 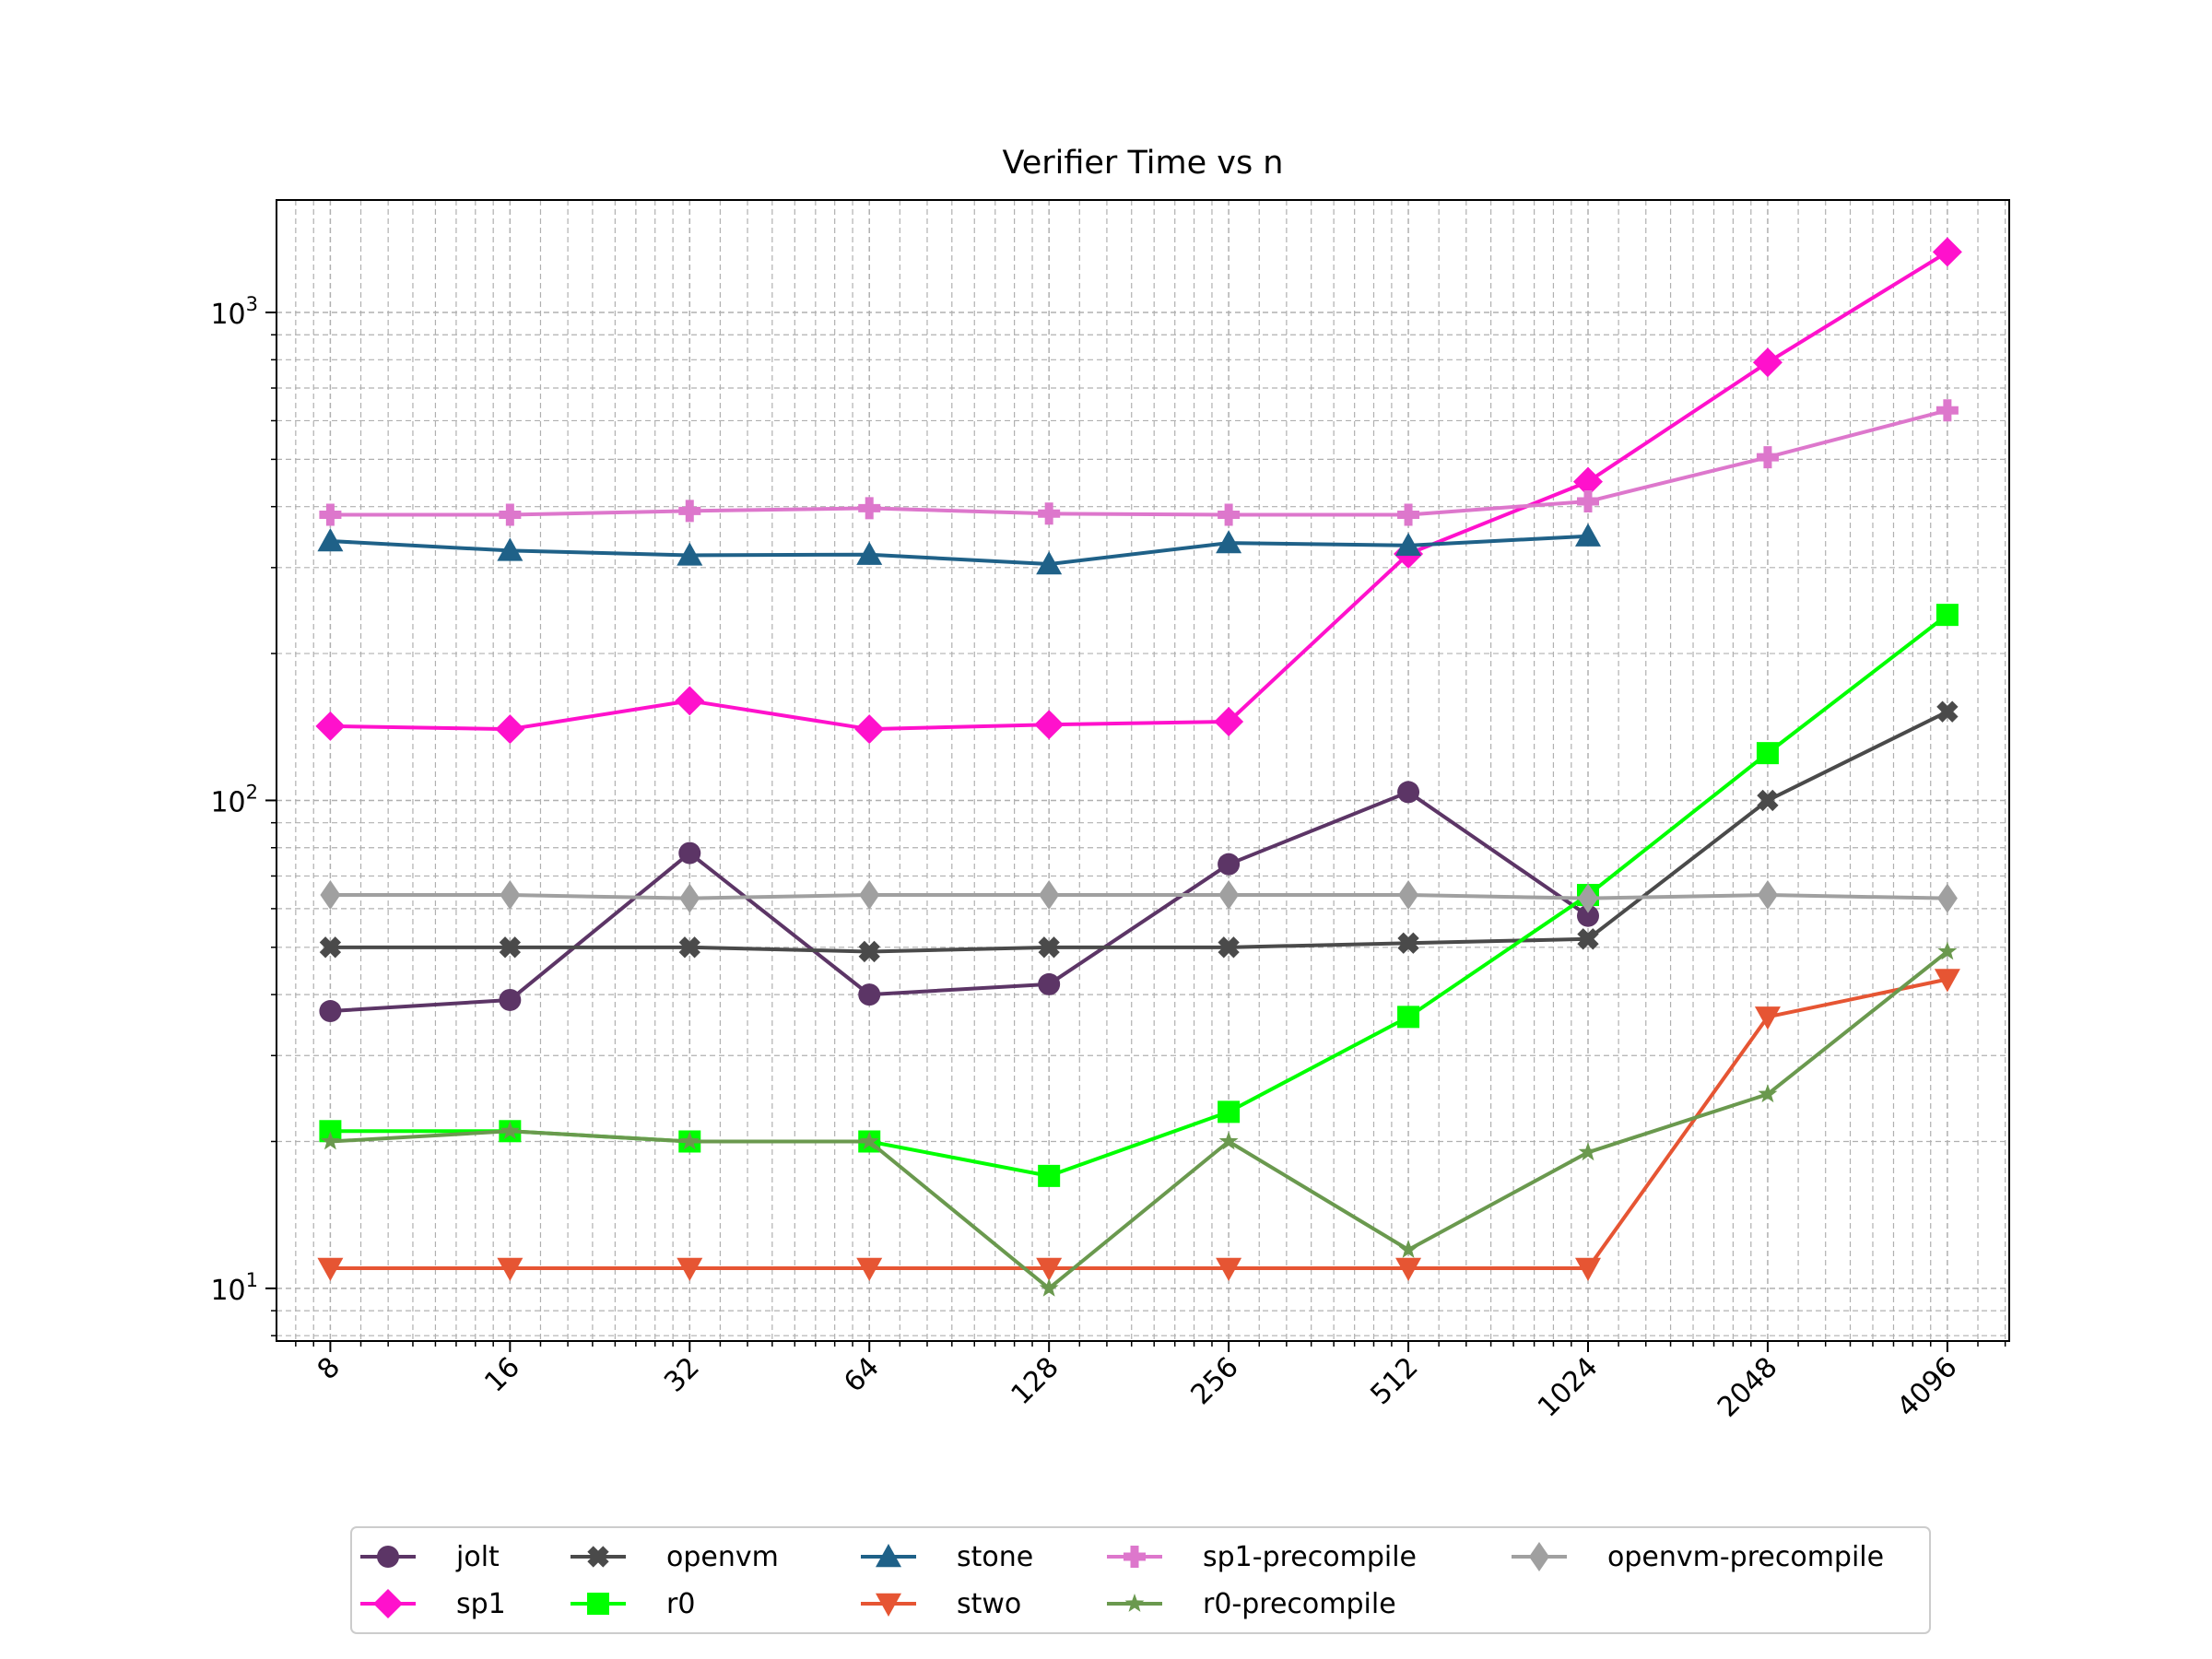 I want to click on series-line-openvm, so click(x=1139, y=832).